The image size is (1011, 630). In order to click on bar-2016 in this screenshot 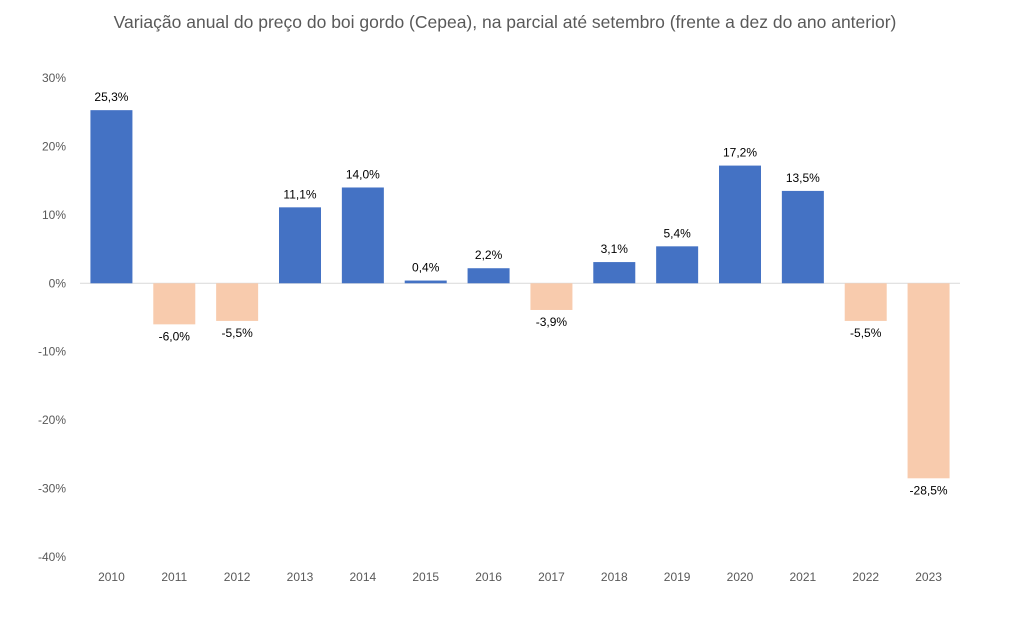, I will do `click(488, 276)`.